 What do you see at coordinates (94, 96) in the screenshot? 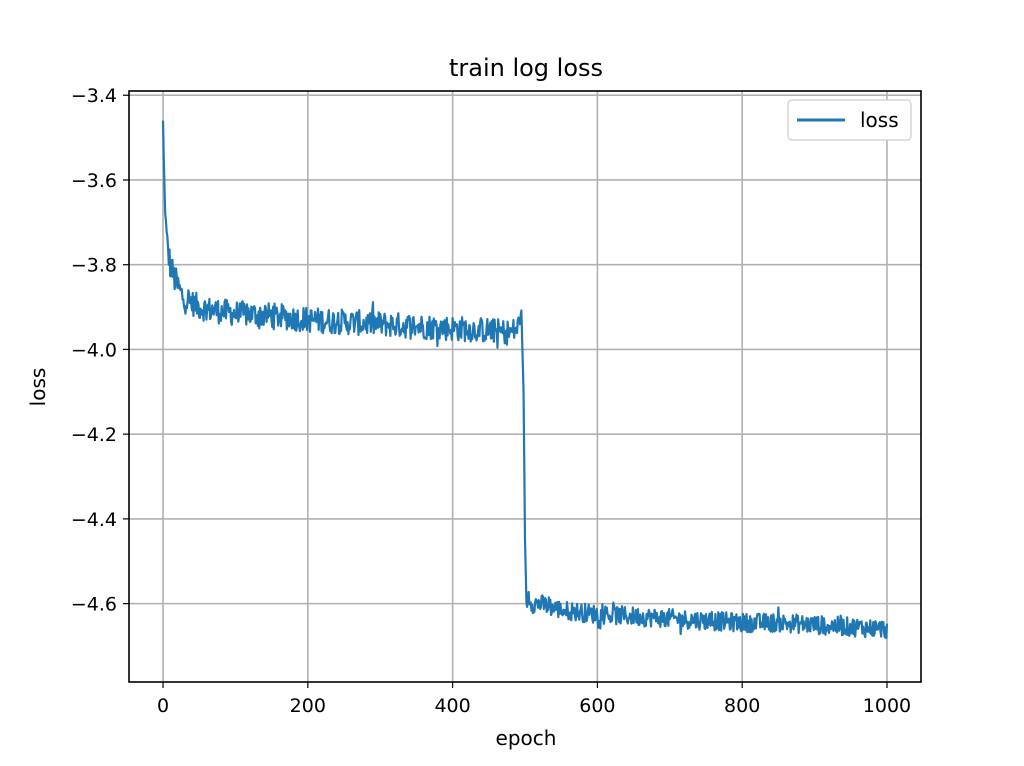
I see `y-tick-label: −3.4` at bounding box center [94, 96].